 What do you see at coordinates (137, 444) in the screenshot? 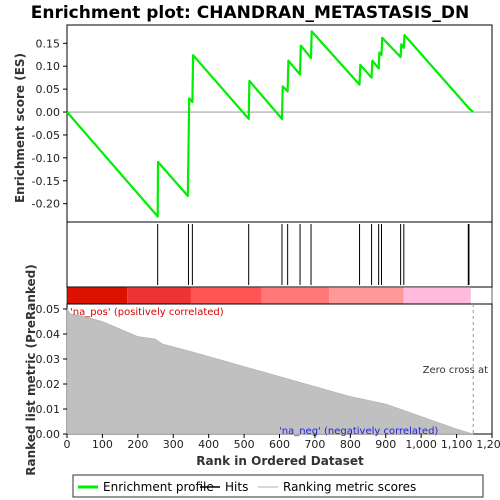
I see `x-tick-label: 200` at bounding box center [137, 444].